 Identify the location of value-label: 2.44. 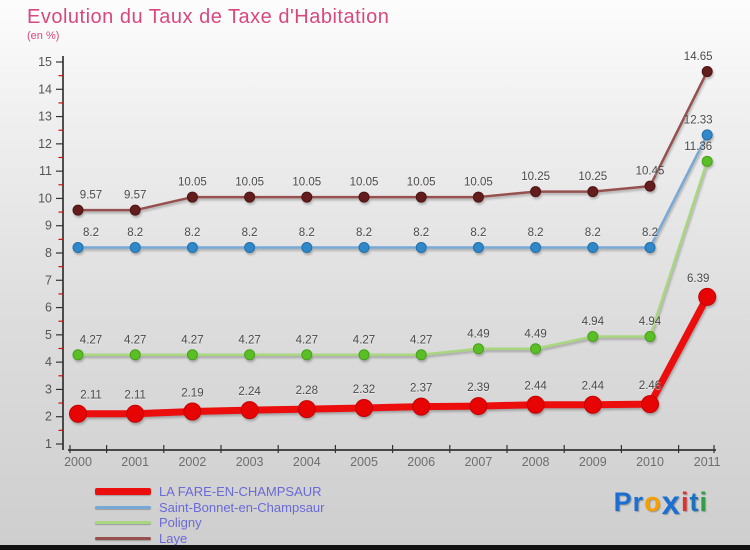
(593, 387).